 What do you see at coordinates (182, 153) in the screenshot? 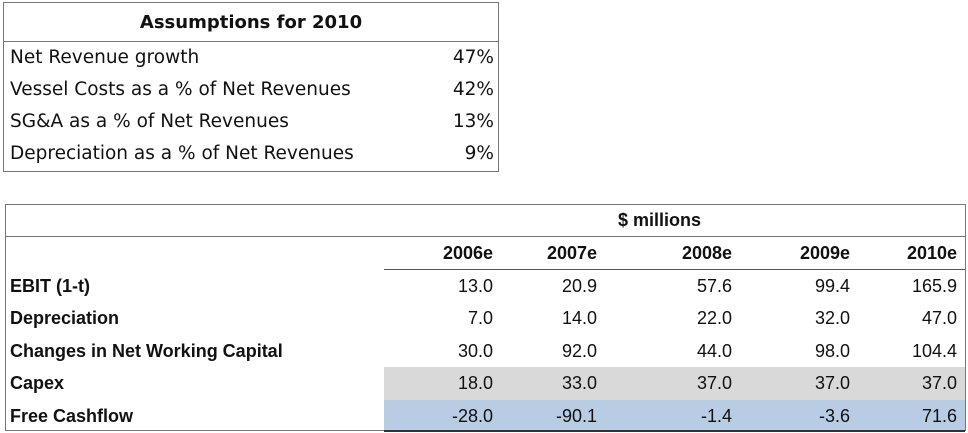
I see `assumption-label: Depreciation as a % of Net Revenues` at bounding box center [182, 153].